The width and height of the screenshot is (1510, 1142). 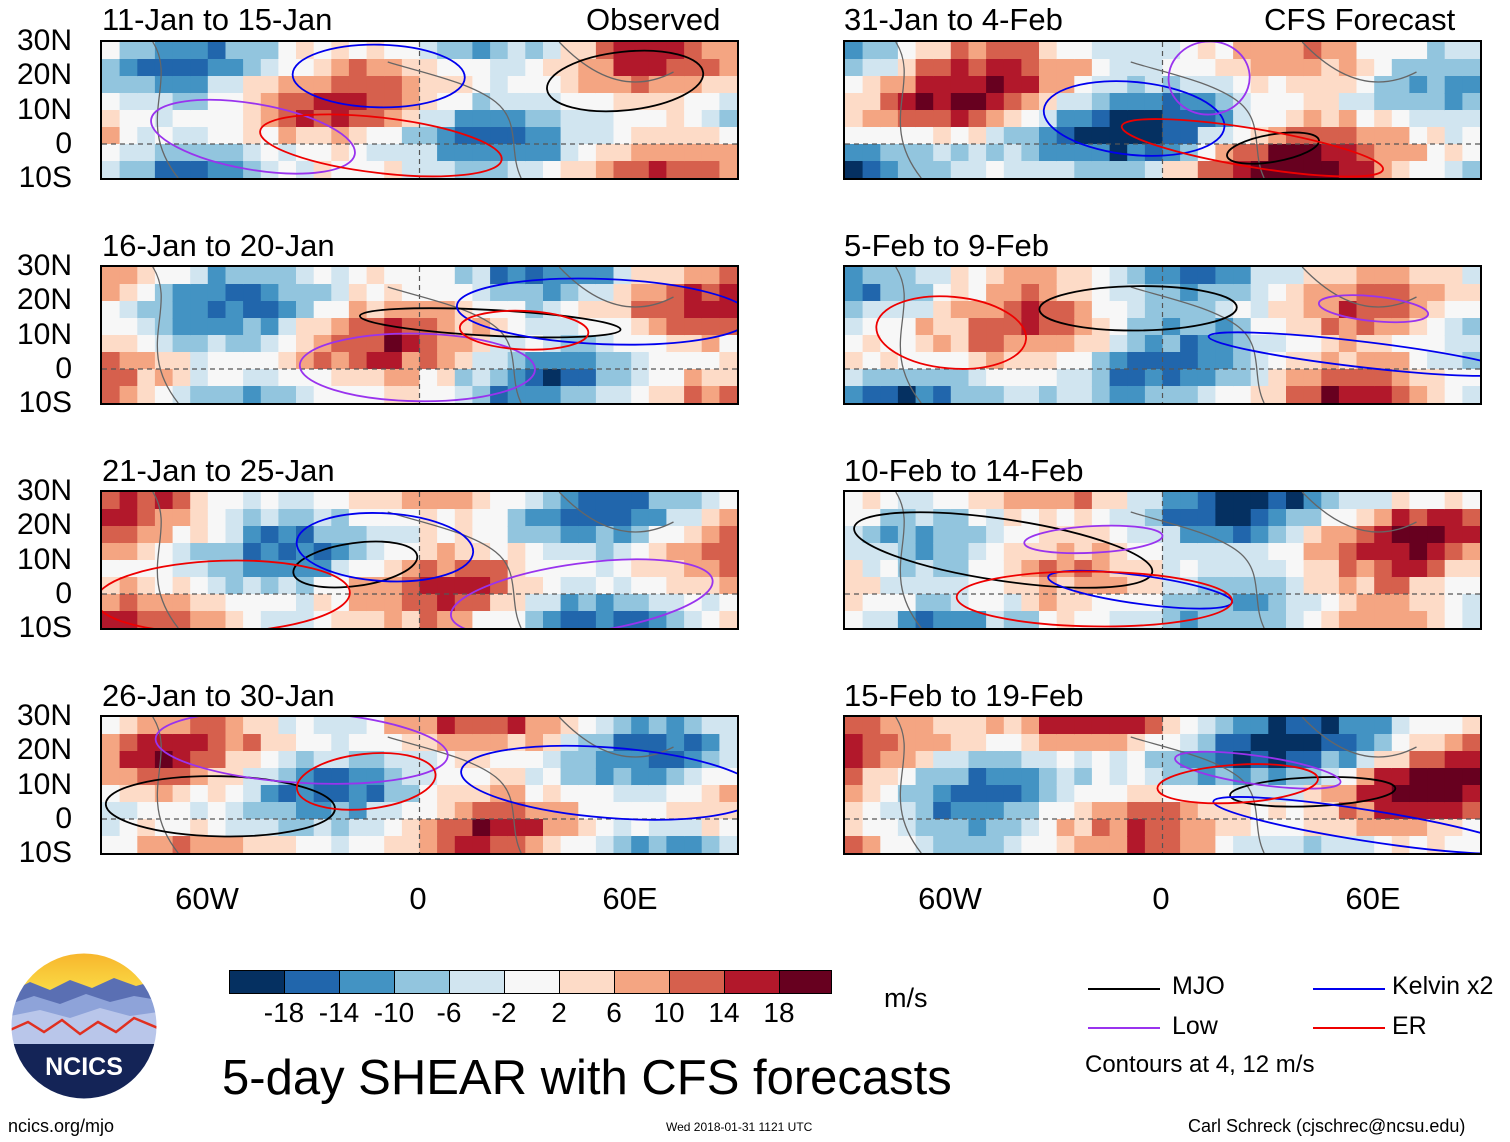 What do you see at coordinates (84, 1026) in the screenshot?
I see `ncics-logo: NCICS` at bounding box center [84, 1026].